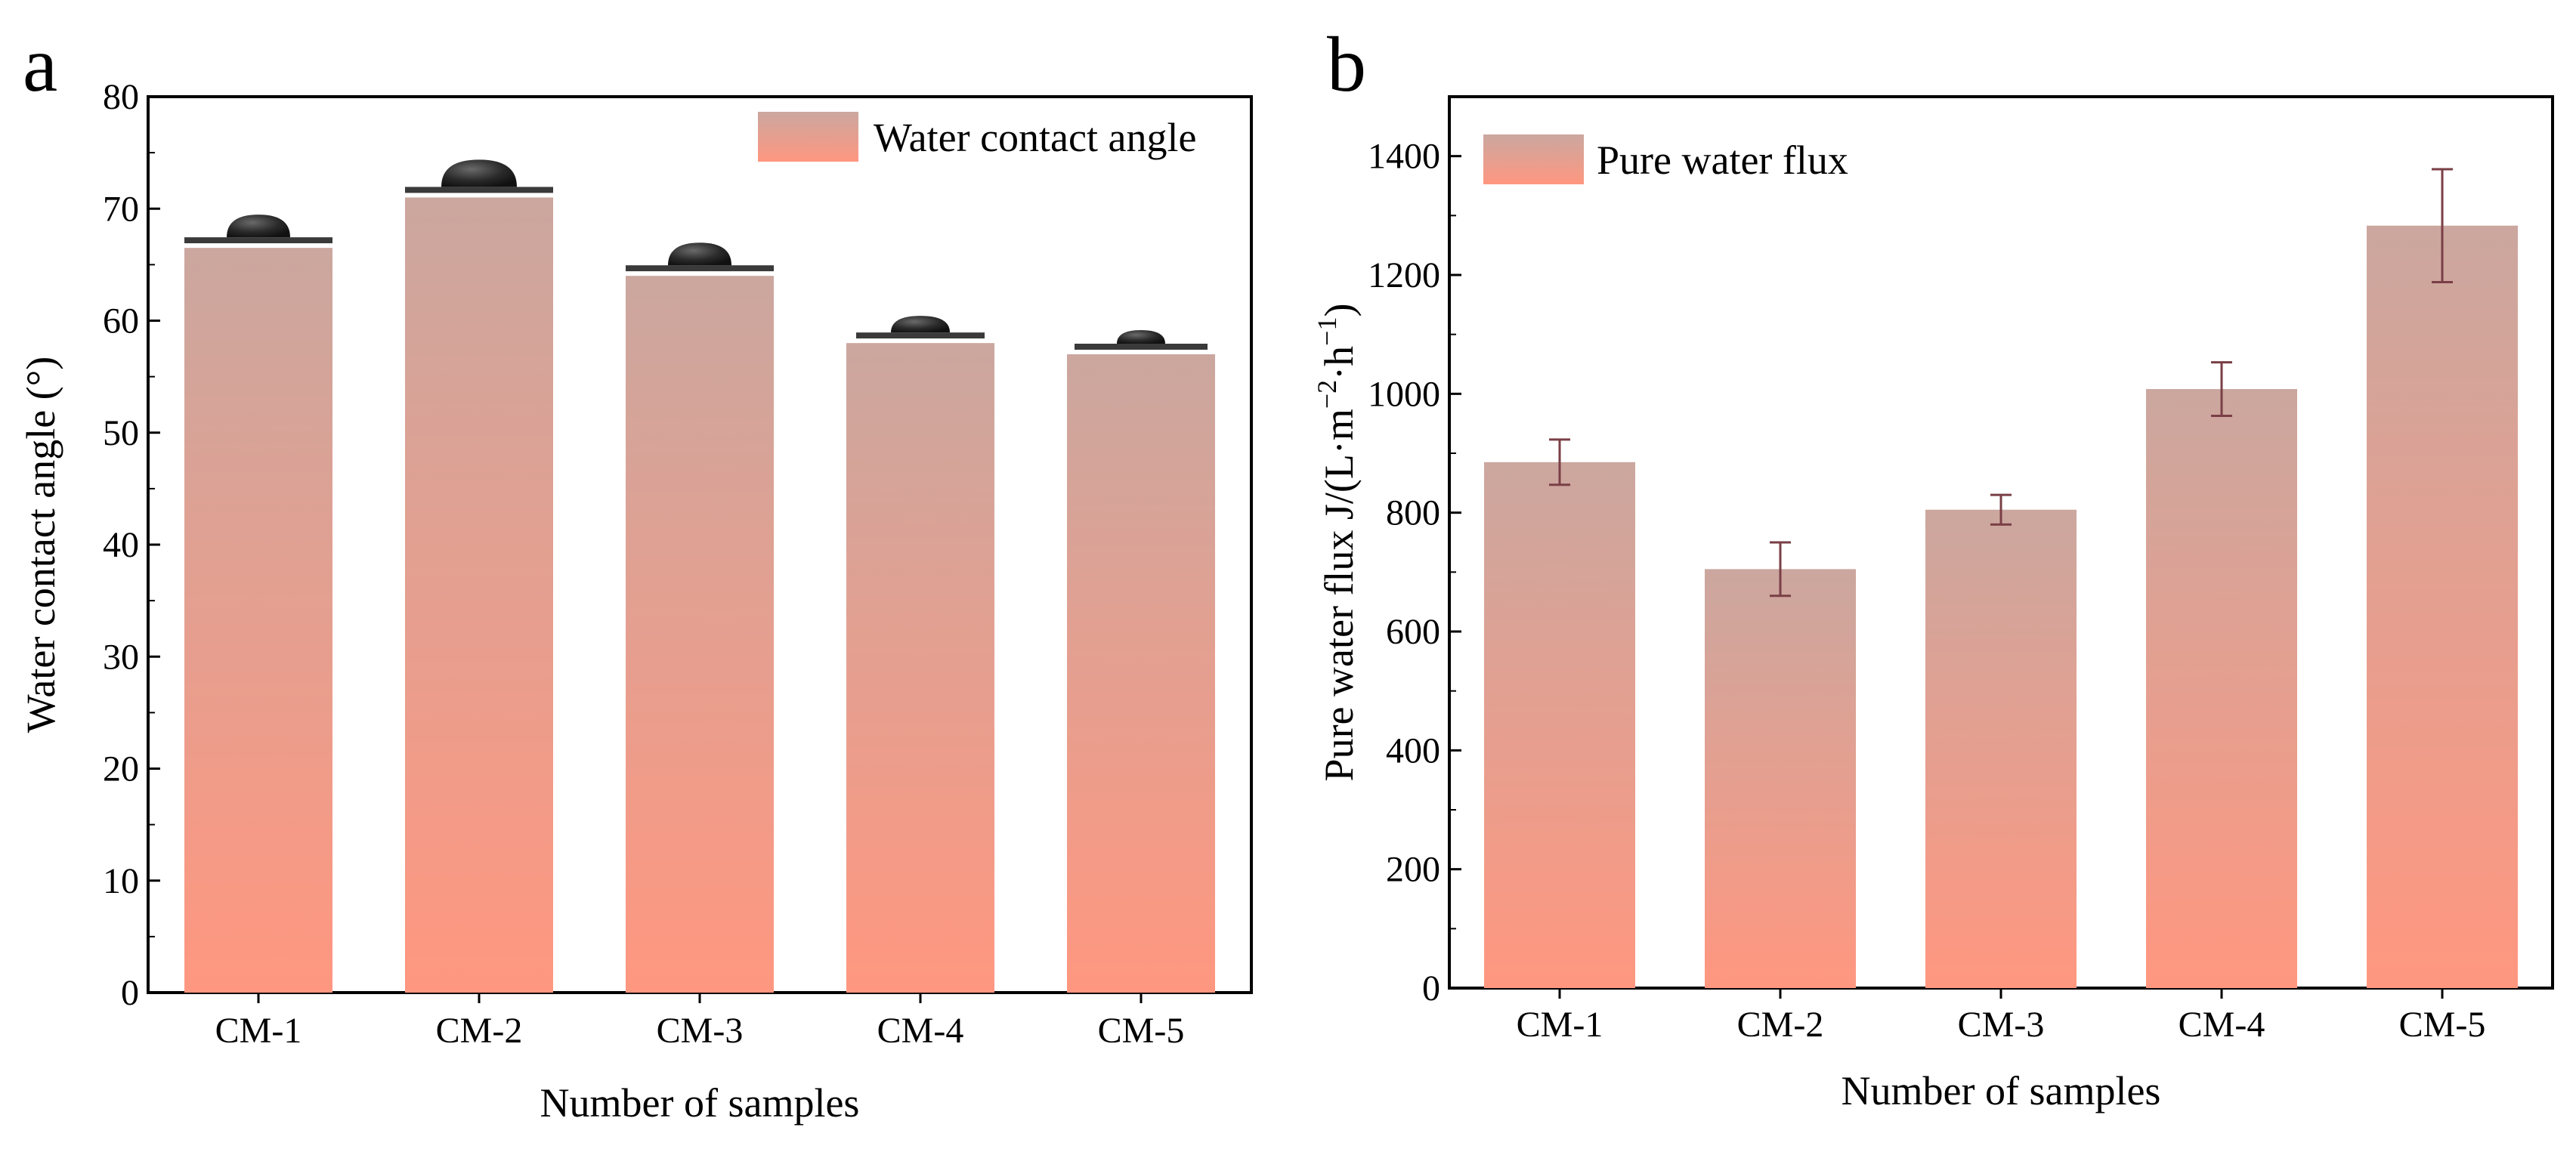 The image size is (2576, 1152). Describe the element at coordinates (121, 433) in the screenshot. I see `y-tick-label: 50` at that location.